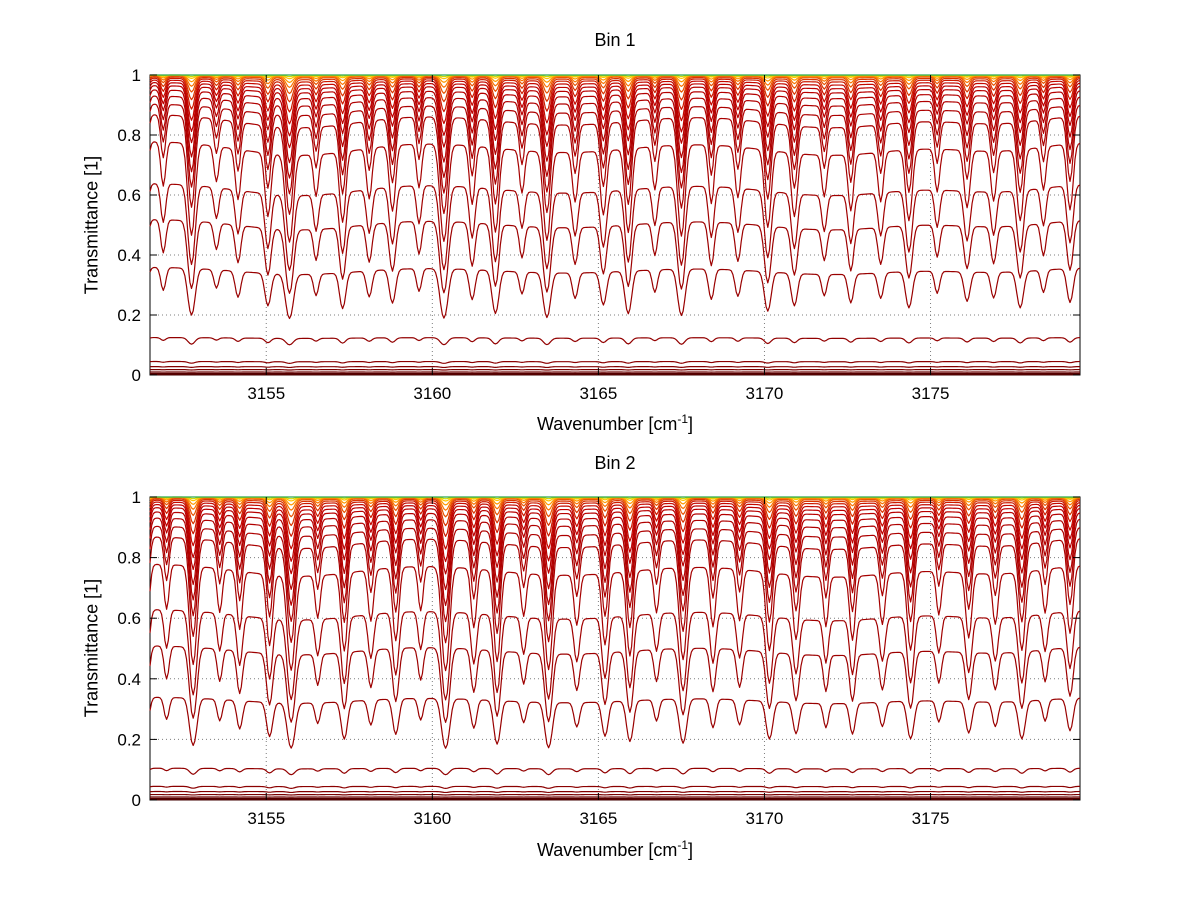 Image resolution: width=1200 pixels, height=901 pixels. I want to click on plot-title-bin1: Bin 1, so click(615, 40).